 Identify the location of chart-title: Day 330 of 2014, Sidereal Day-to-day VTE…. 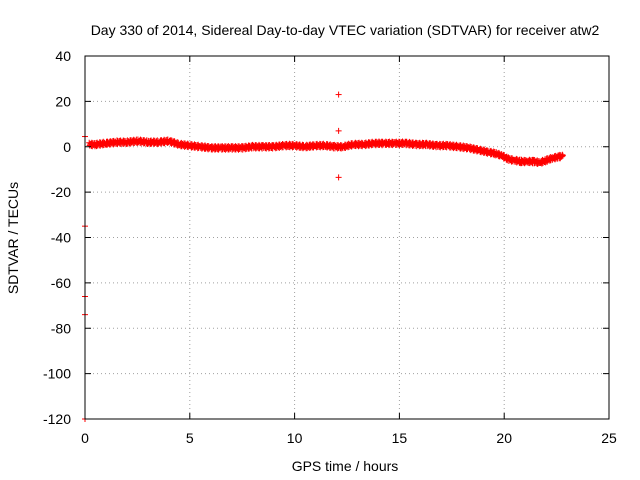
(345, 30).